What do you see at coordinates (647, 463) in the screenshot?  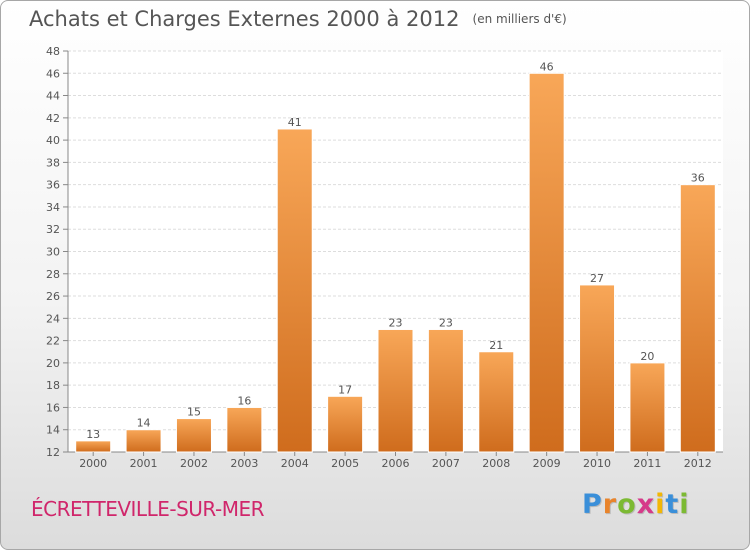 I see `x-tick-label: 2011` at bounding box center [647, 463].